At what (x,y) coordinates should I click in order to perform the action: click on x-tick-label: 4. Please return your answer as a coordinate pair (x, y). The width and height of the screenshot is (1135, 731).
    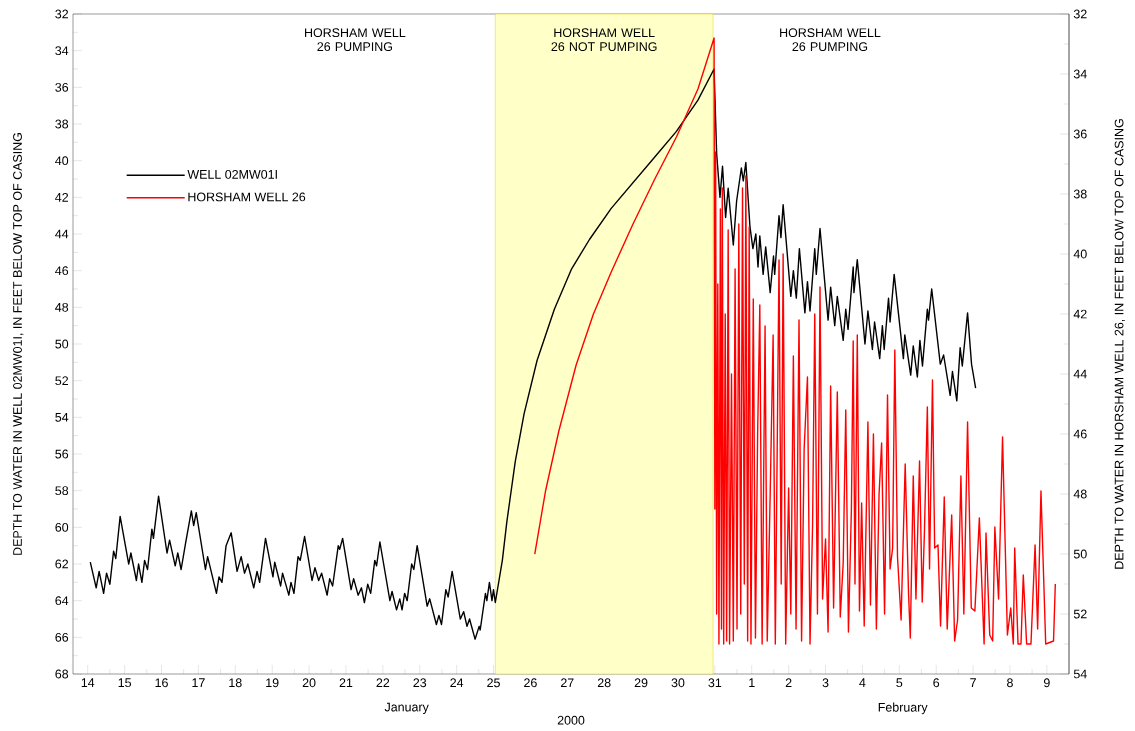
    Looking at the image, I should click on (862, 682).